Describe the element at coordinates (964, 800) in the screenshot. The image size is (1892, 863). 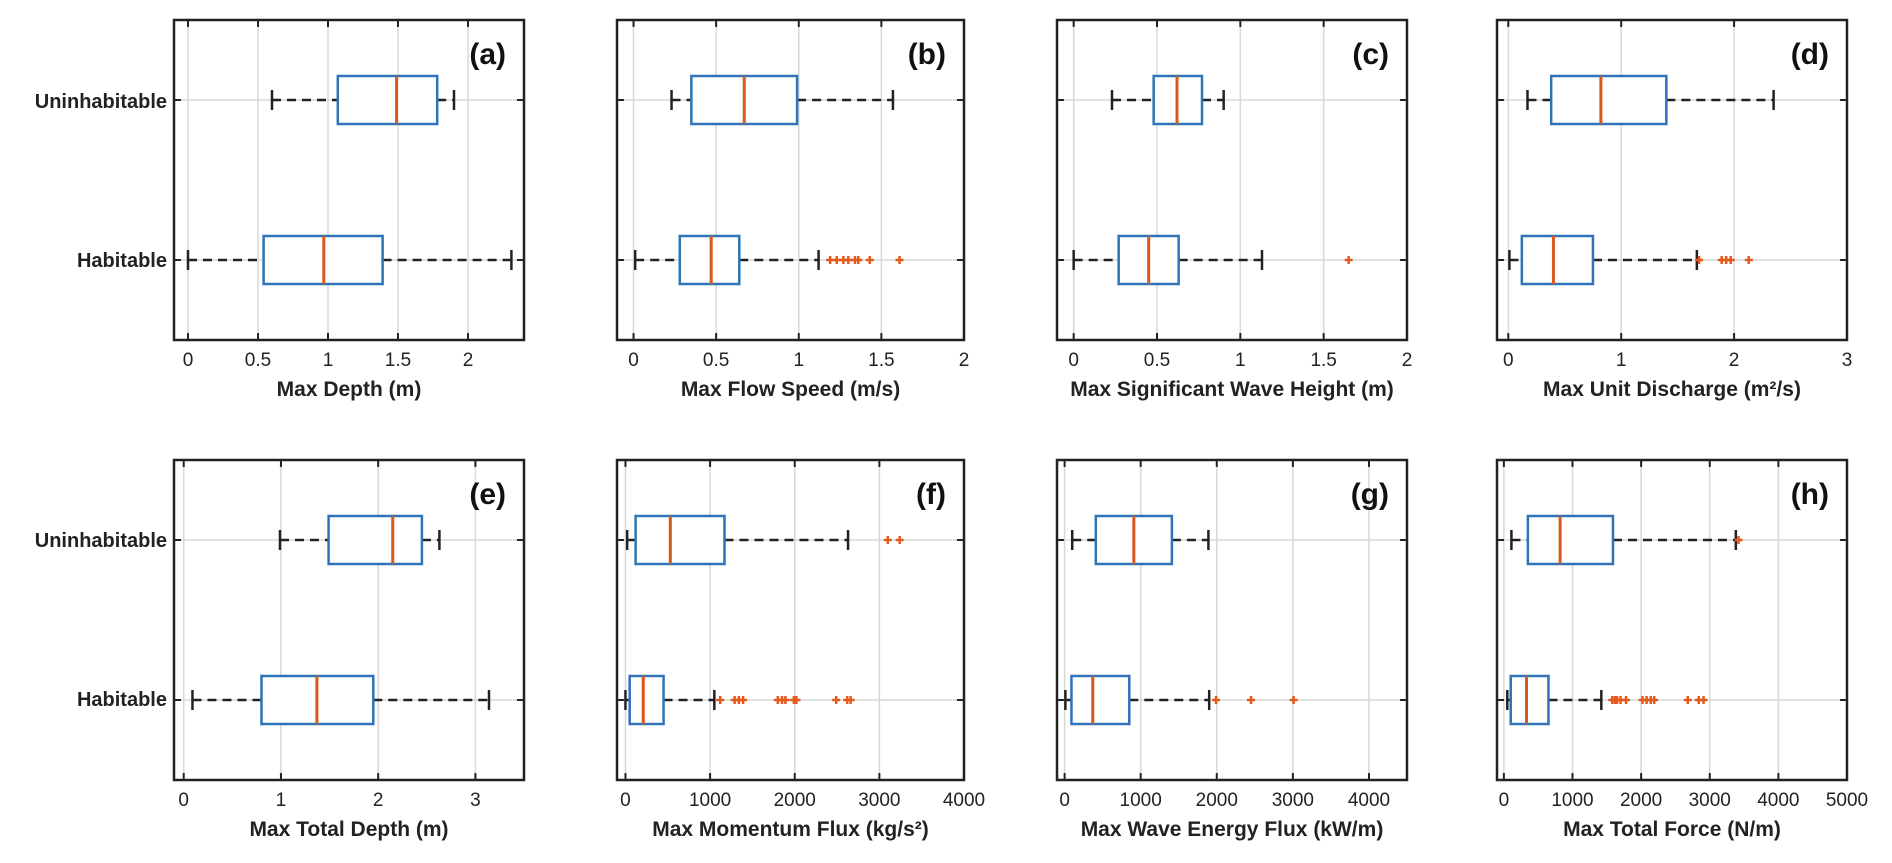
I see `x-tick-label: 4000` at that location.